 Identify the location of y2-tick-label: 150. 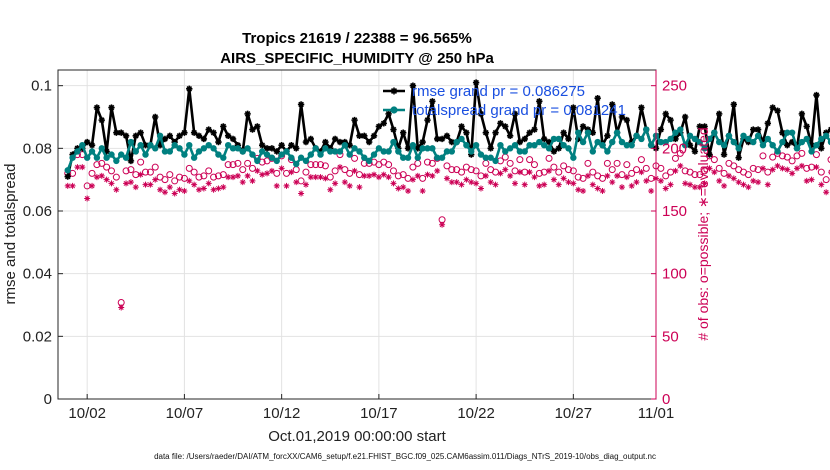
(674, 211).